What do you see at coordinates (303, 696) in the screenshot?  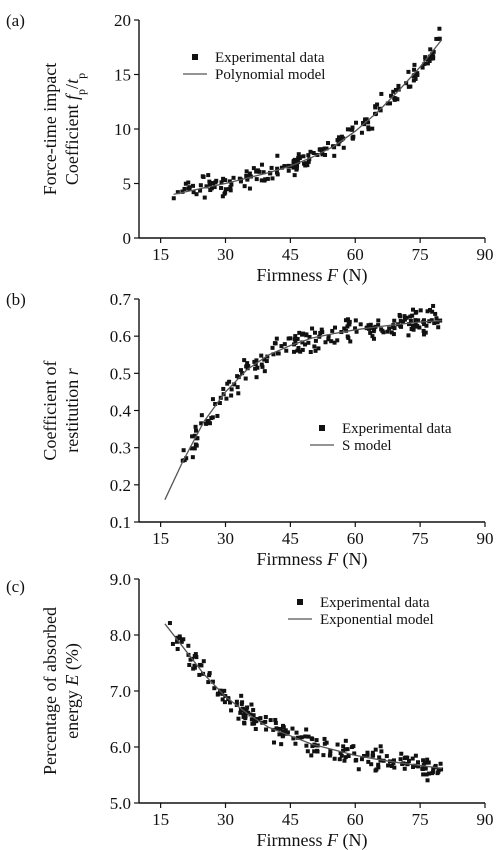 I see `model-curve` at bounding box center [303, 696].